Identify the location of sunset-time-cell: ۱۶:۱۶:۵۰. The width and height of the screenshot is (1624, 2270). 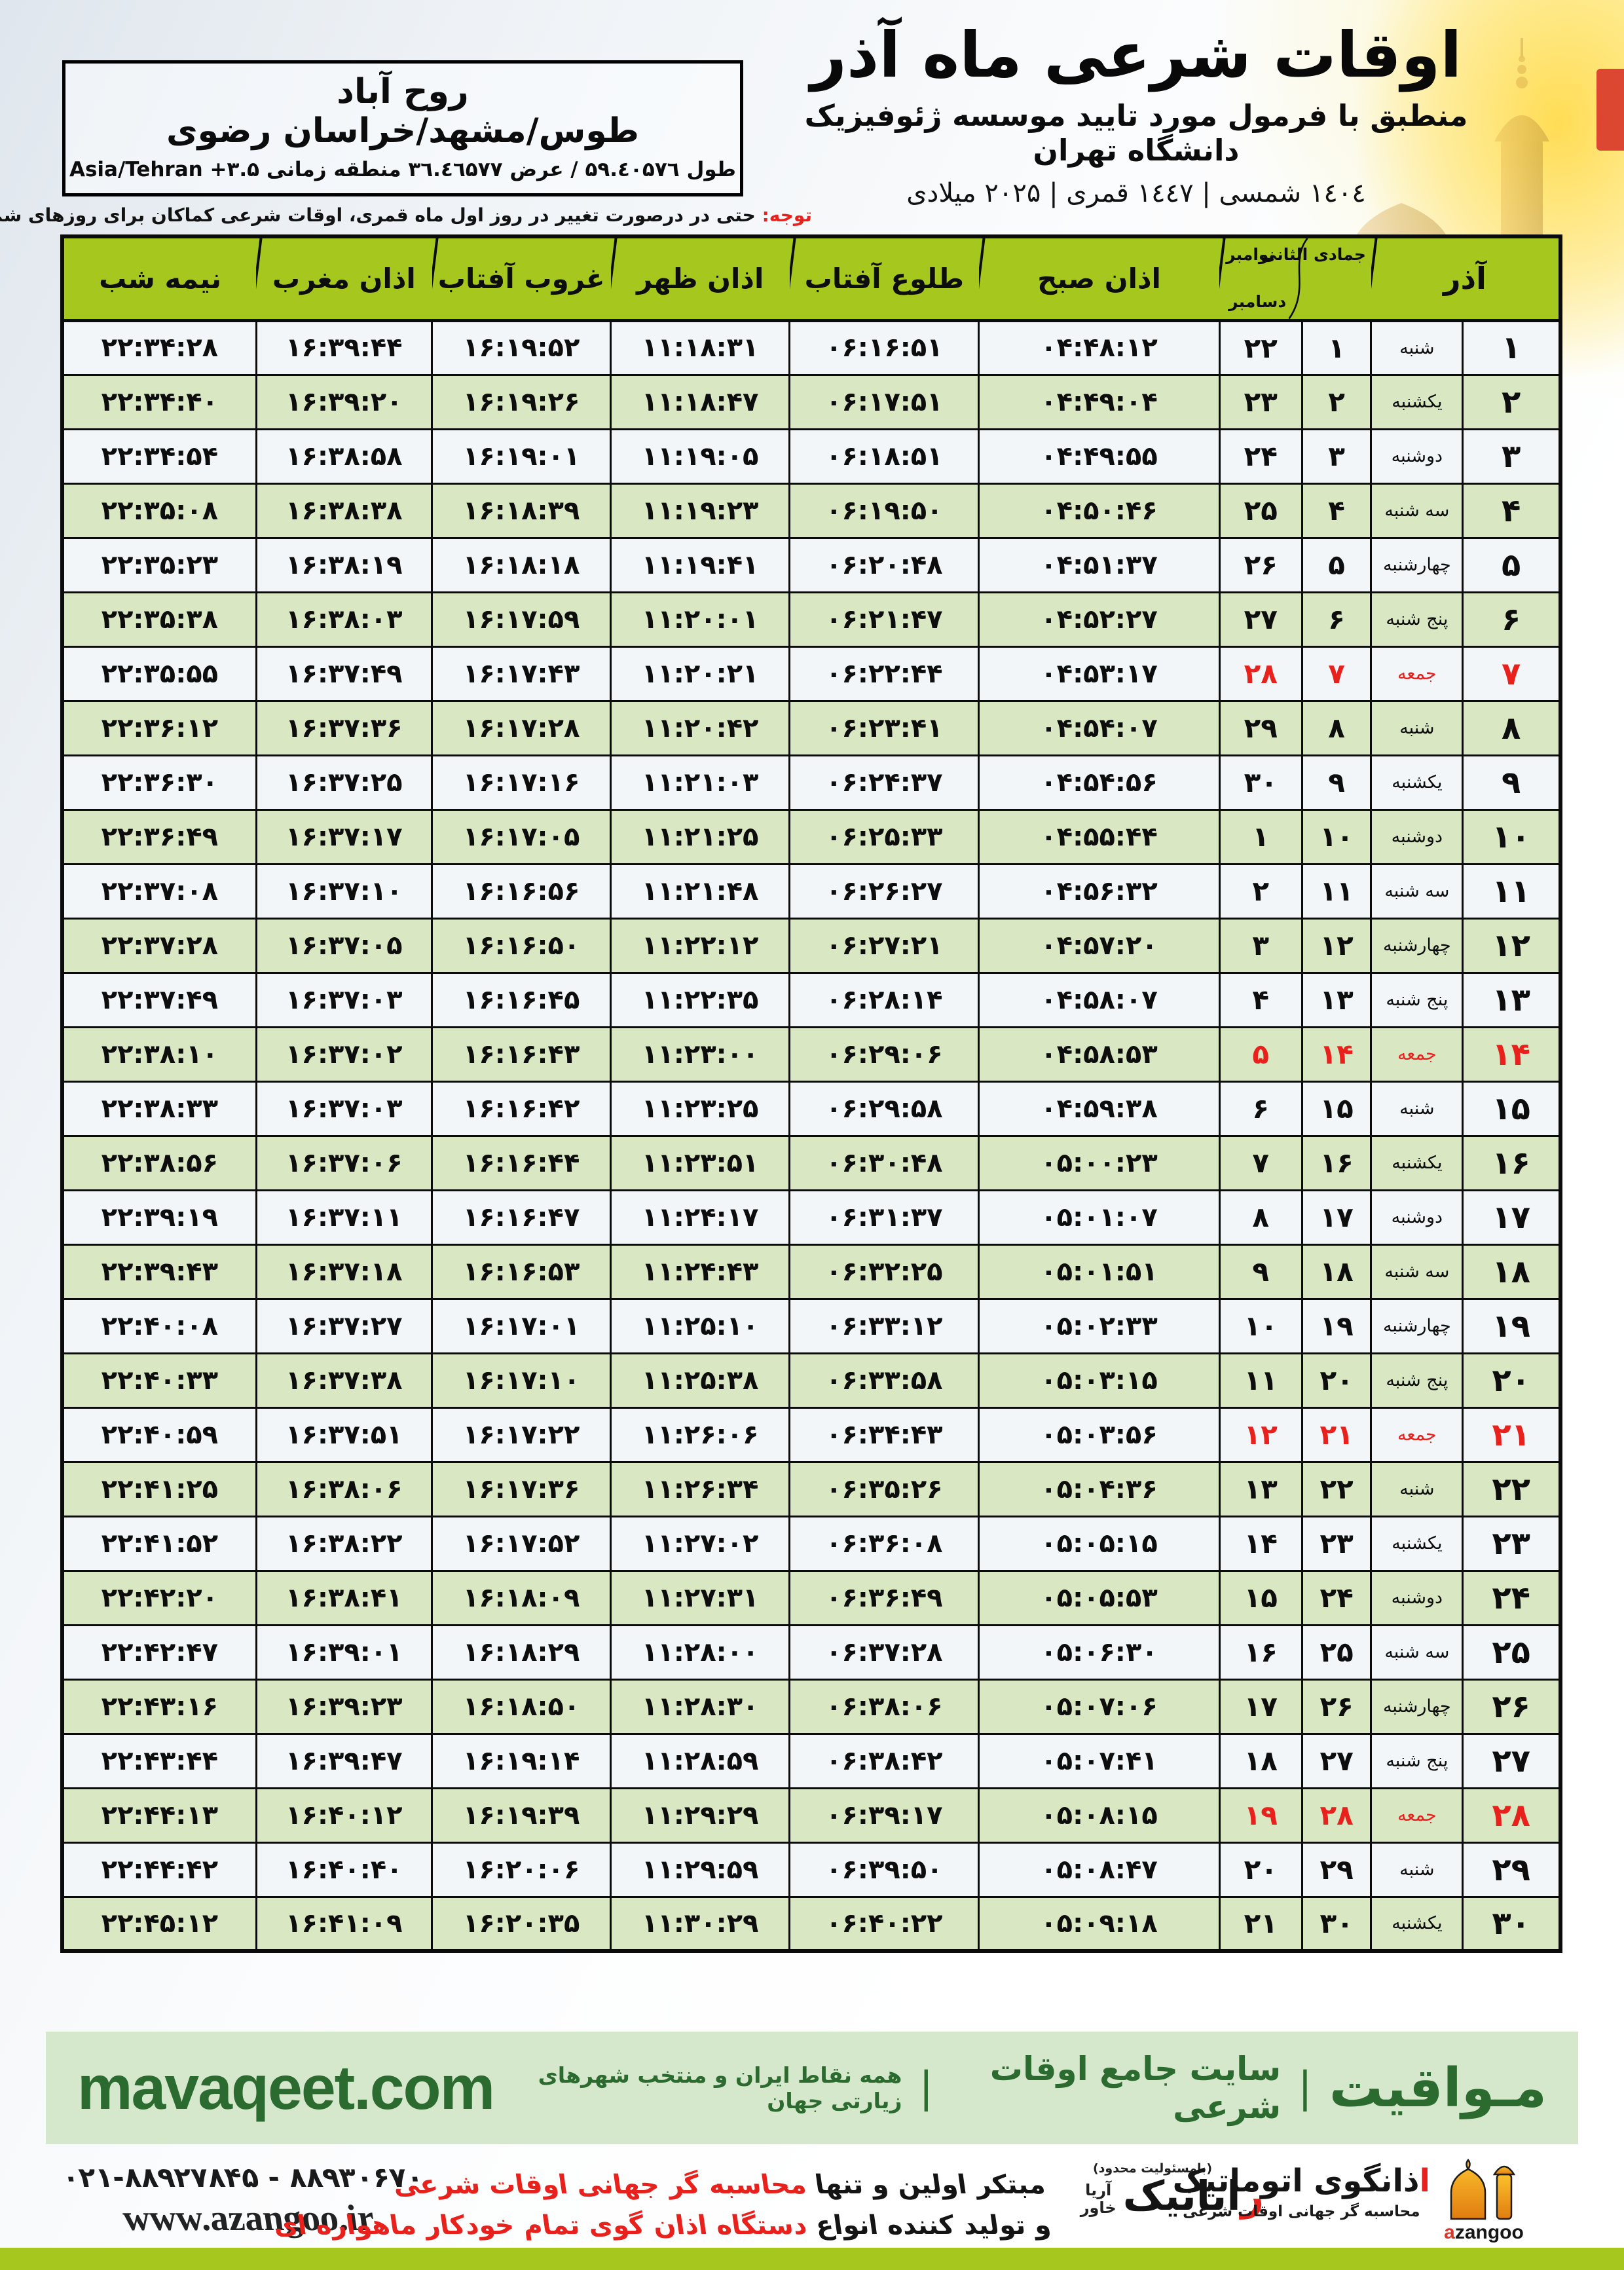
(521, 945).